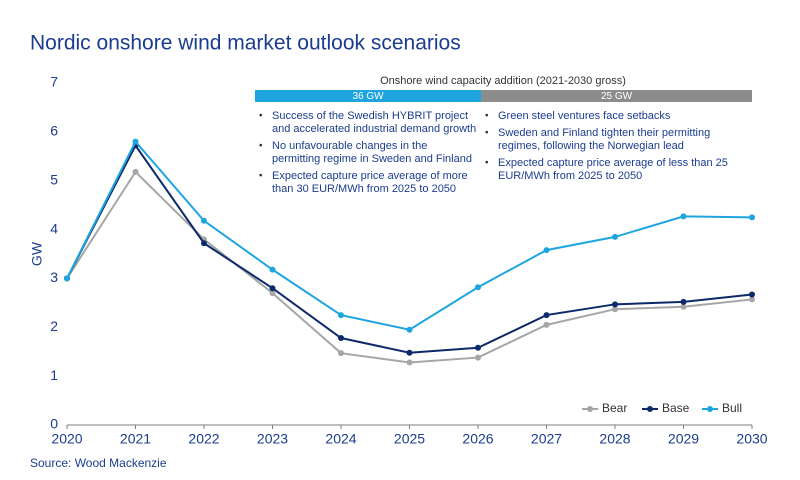 This screenshot has height=480, width=800. Describe the element at coordinates (54, 375) in the screenshot. I see `y-tick-label: 1` at that location.